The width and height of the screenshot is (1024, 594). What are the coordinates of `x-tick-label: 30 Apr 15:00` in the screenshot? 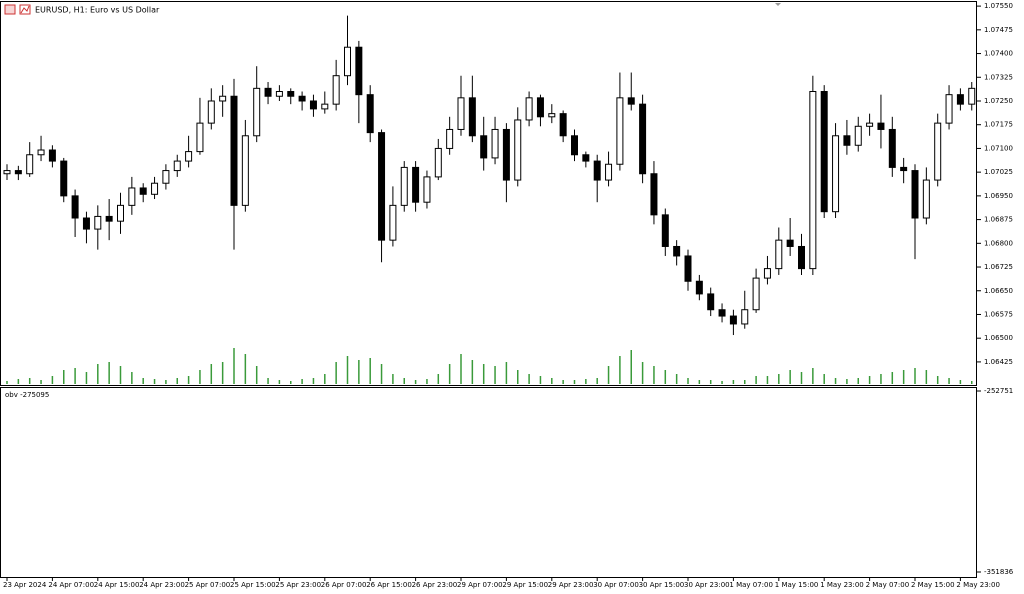 It's located at (662, 585).